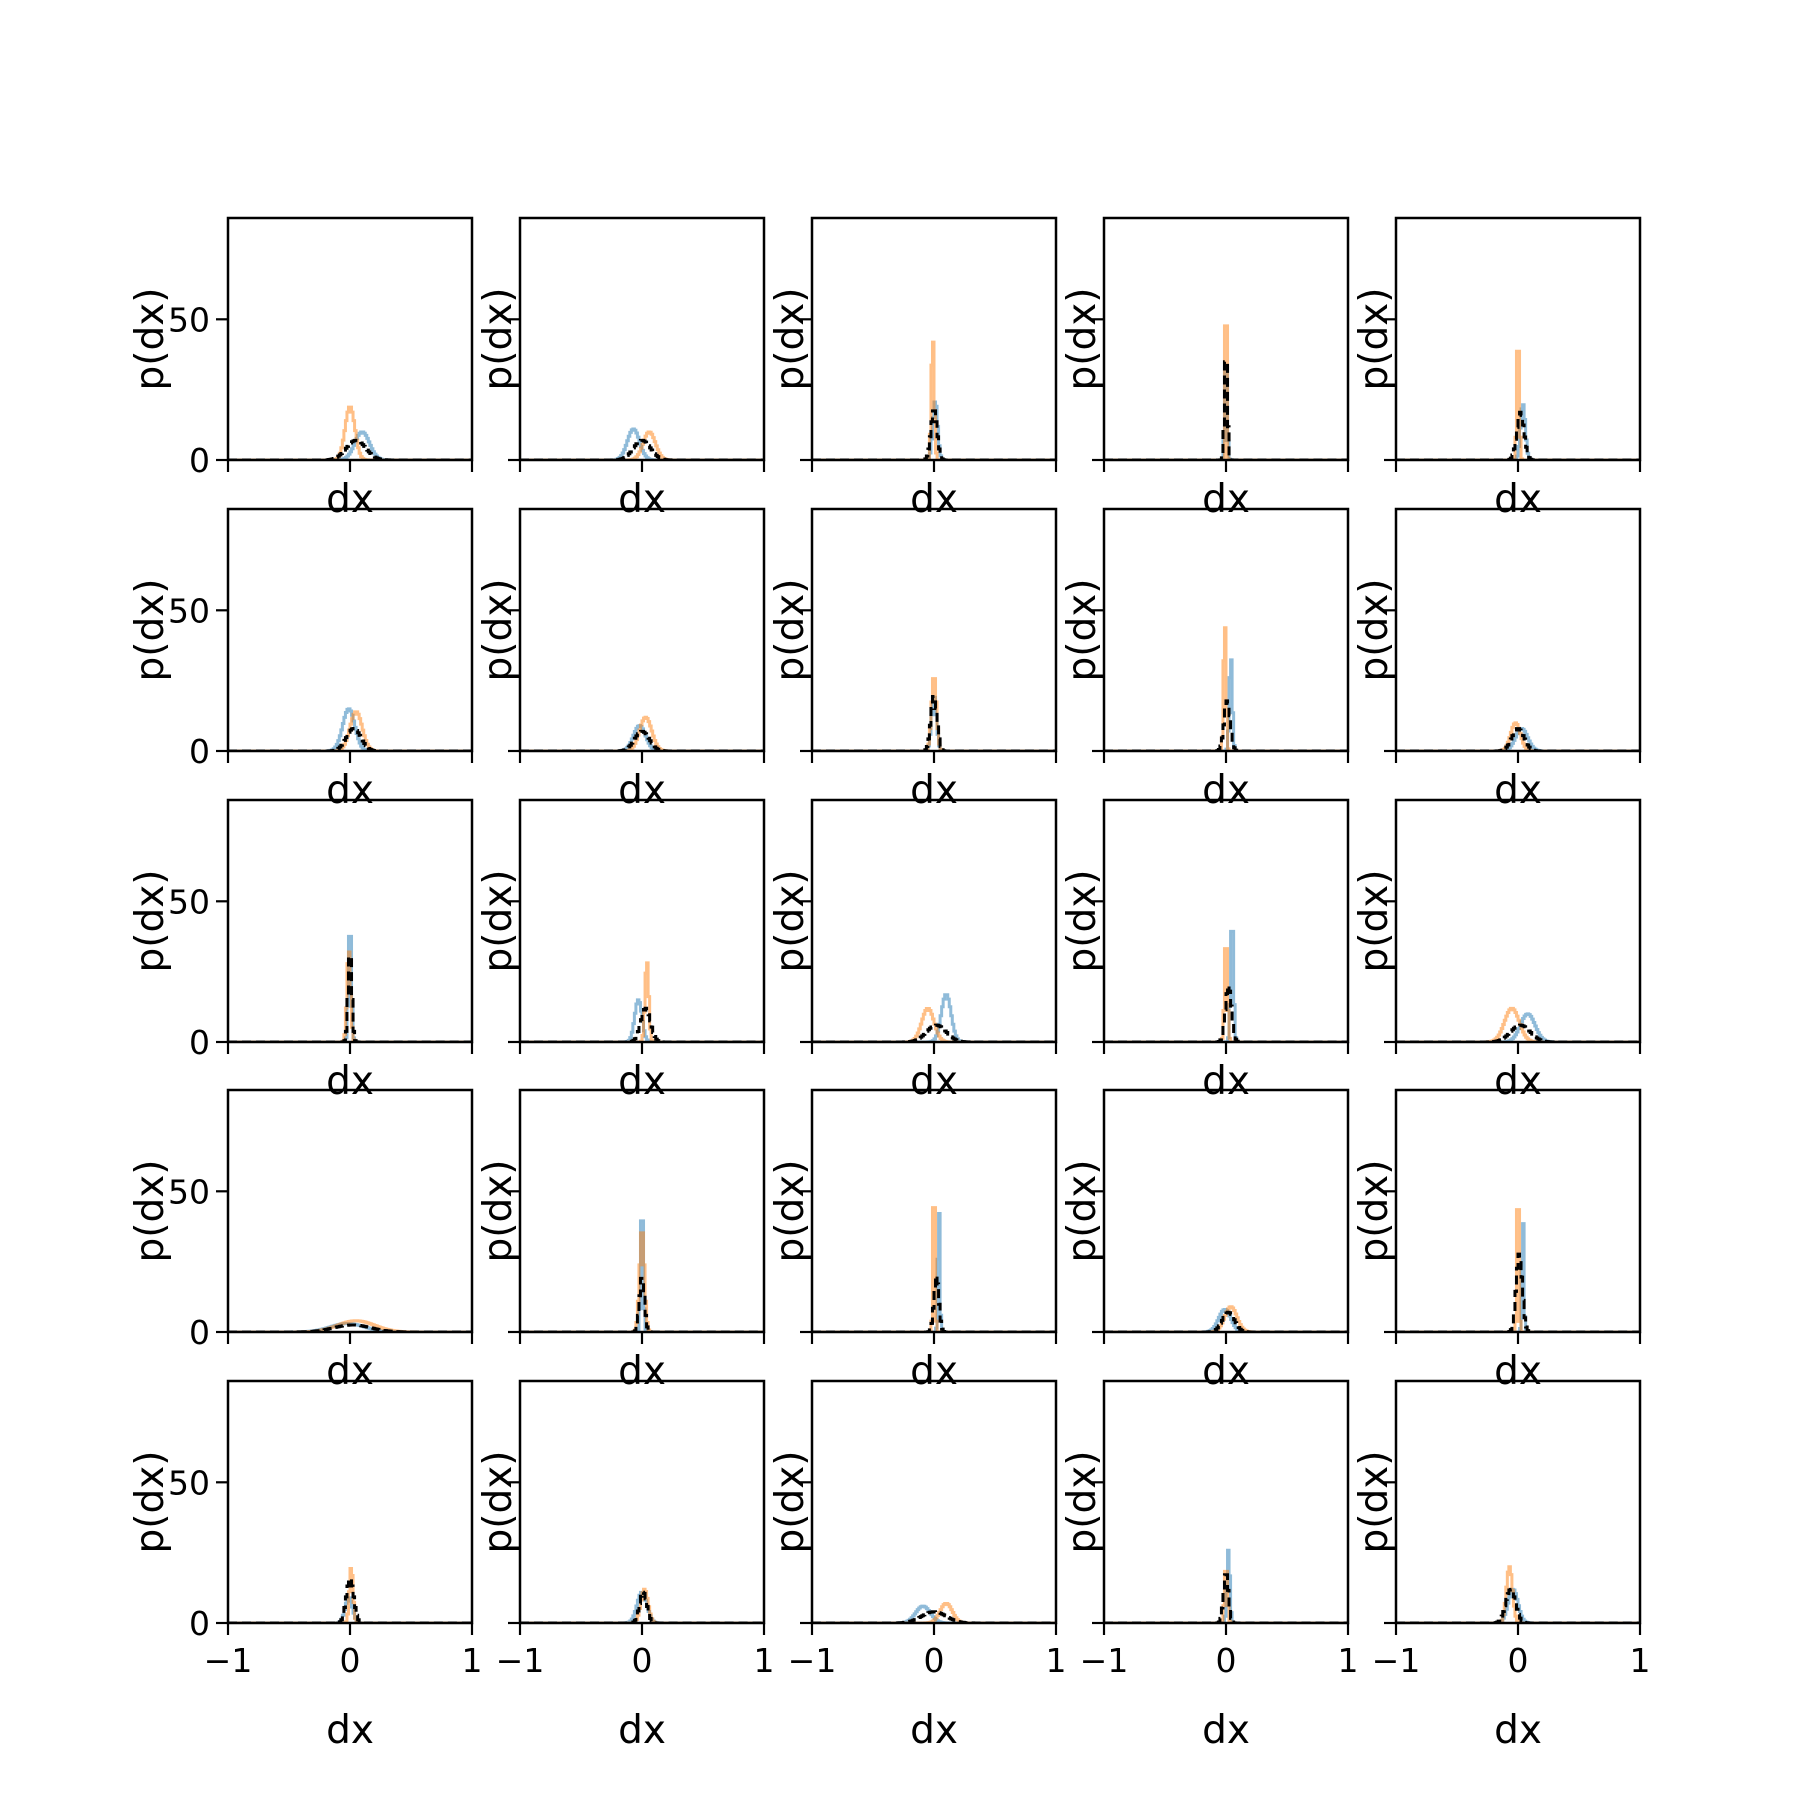 This screenshot has height=1800, width=1800. I want to click on subplot-r3-c1: 0 50 dx p(dx), so click(301, 951).